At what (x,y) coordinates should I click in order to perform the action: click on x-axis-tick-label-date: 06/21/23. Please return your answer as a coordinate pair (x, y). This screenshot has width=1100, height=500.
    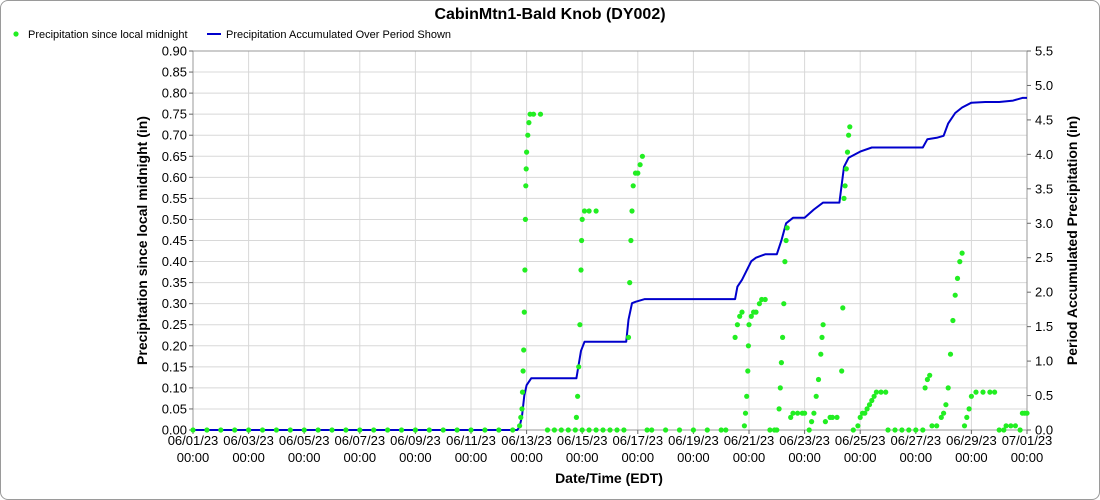
    Looking at the image, I should click on (749, 440).